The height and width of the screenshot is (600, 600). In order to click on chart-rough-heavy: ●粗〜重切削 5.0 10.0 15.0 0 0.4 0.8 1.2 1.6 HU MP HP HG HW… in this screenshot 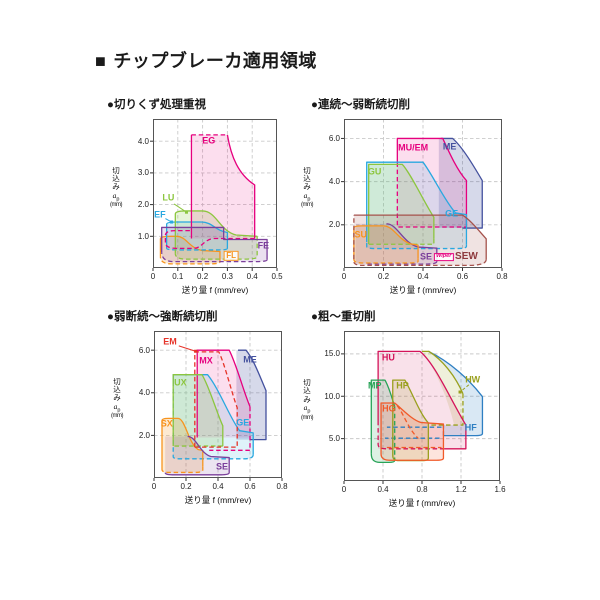, I will do `click(403, 409)`.